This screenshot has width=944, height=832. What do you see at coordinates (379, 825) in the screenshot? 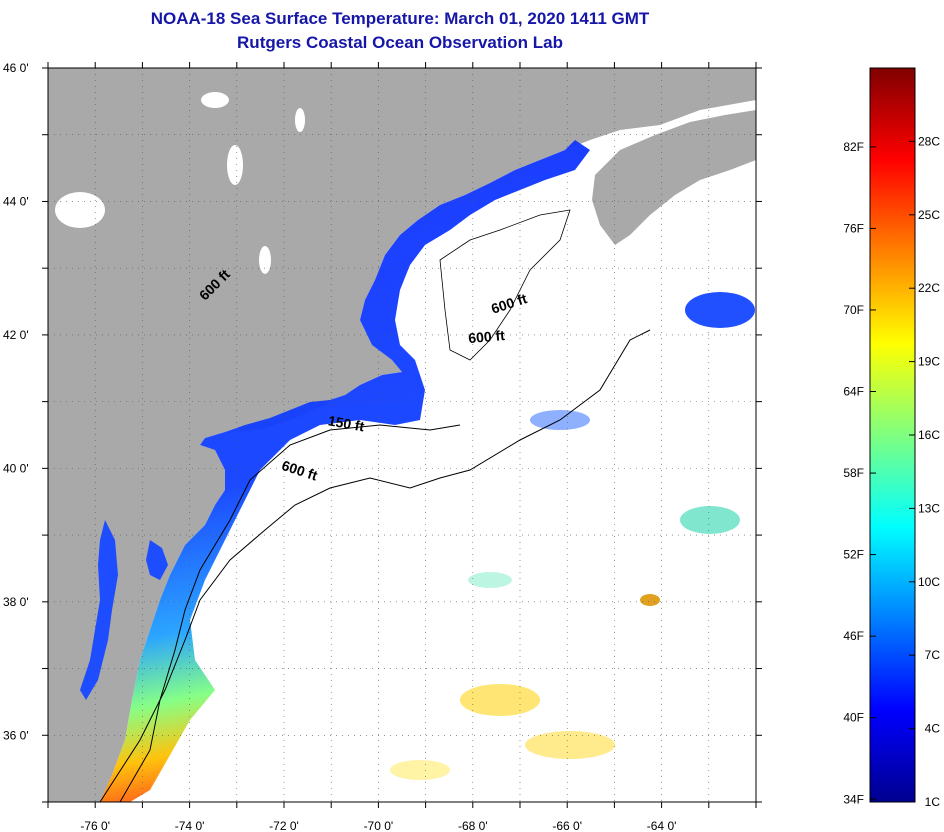
I see `lon-tick-label: -70 0'` at bounding box center [379, 825].